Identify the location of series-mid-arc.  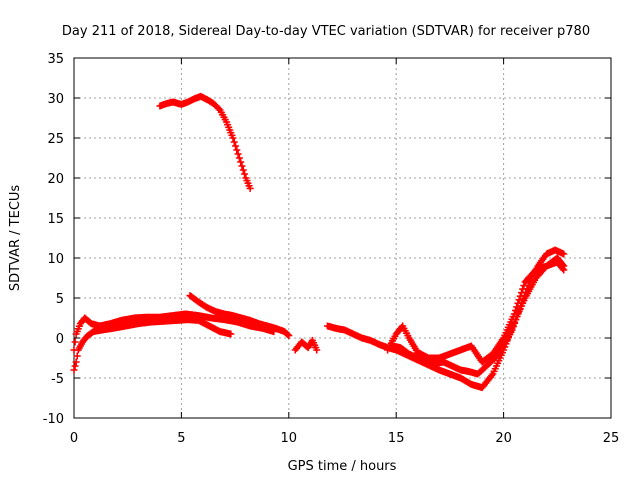
(239, 316).